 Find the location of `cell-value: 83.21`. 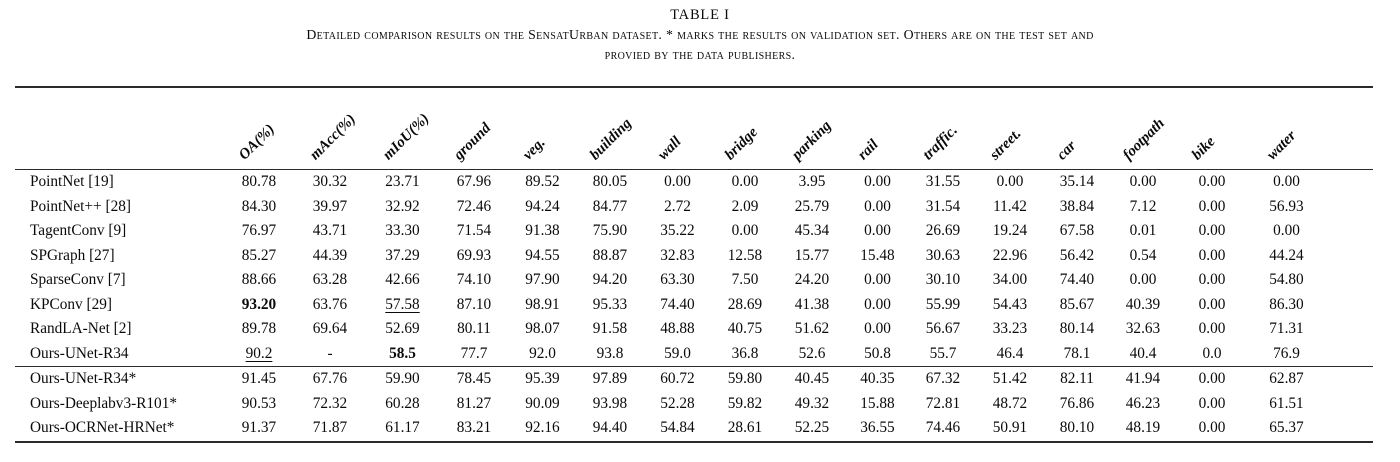

cell-value: 83.21 is located at coordinates (474, 427).